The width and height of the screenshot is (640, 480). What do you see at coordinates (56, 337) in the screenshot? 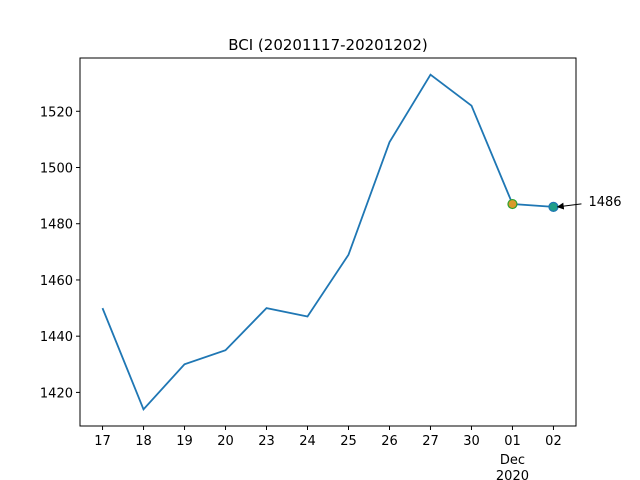
I see `y-tick-label: 1440` at bounding box center [56, 337].